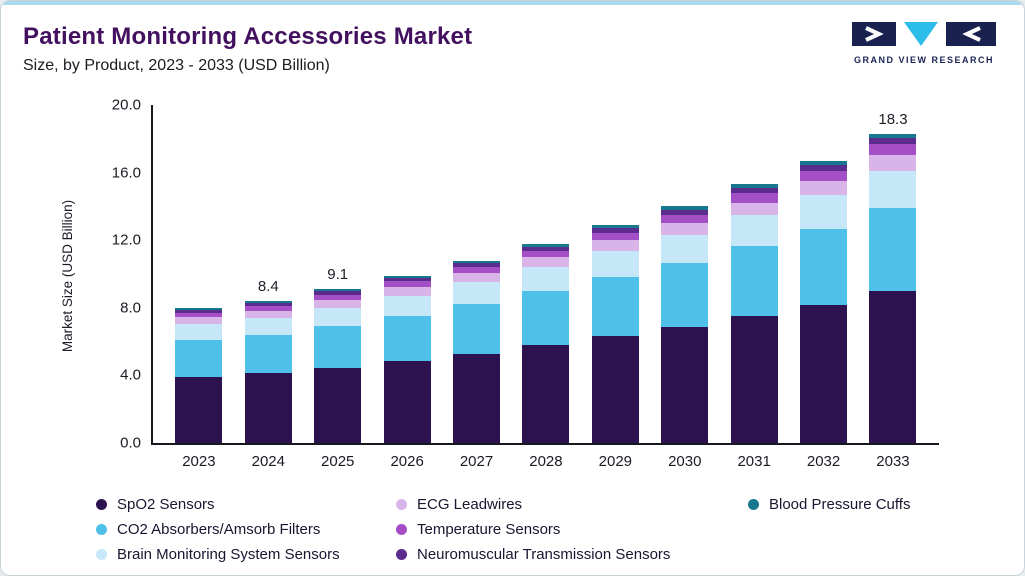 This screenshot has height=576, width=1025. What do you see at coordinates (893, 119) in the screenshot?
I see `bar-value-label: 18.3` at bounding box center [893, 119].